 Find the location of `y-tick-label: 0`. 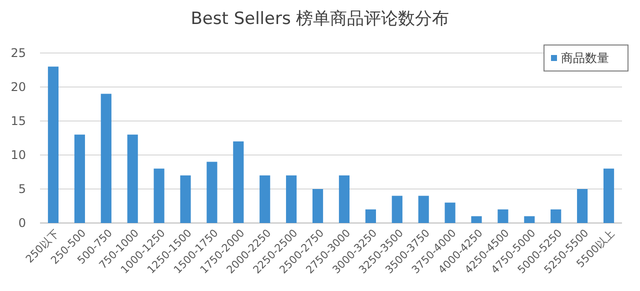

y-tick-label: 0 is located at coordinates (22, 223).